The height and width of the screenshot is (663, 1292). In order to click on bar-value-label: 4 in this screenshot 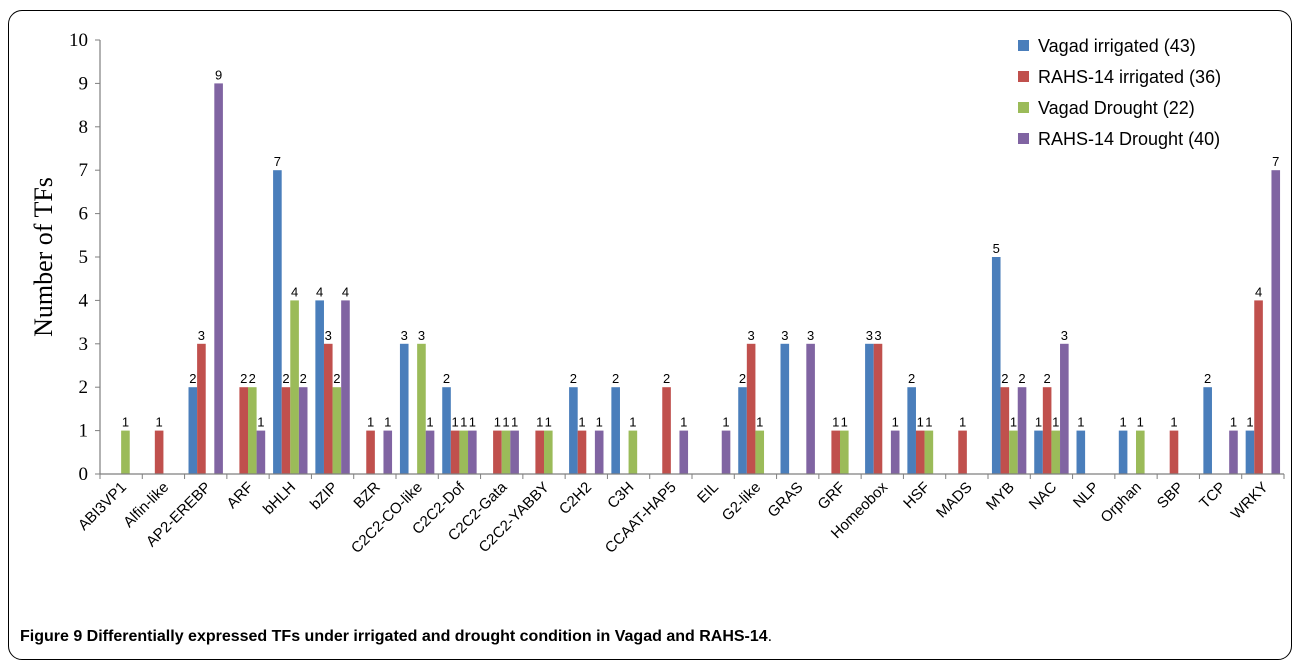, I will do `click(345, 291)`.